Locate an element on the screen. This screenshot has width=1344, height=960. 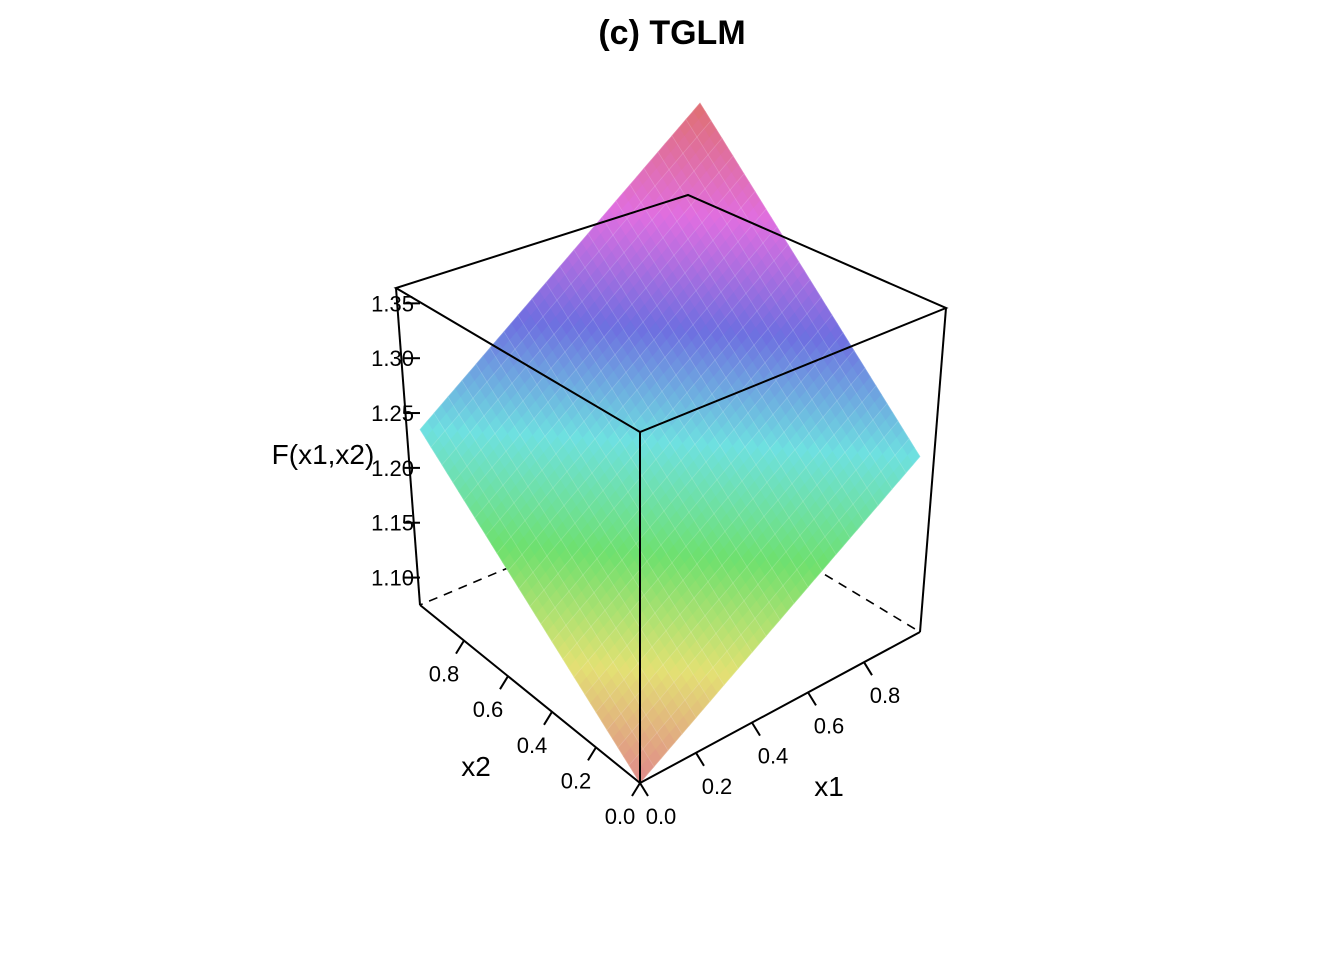
x2-tick-label: 0.8 is located at coordinates (444, 674).